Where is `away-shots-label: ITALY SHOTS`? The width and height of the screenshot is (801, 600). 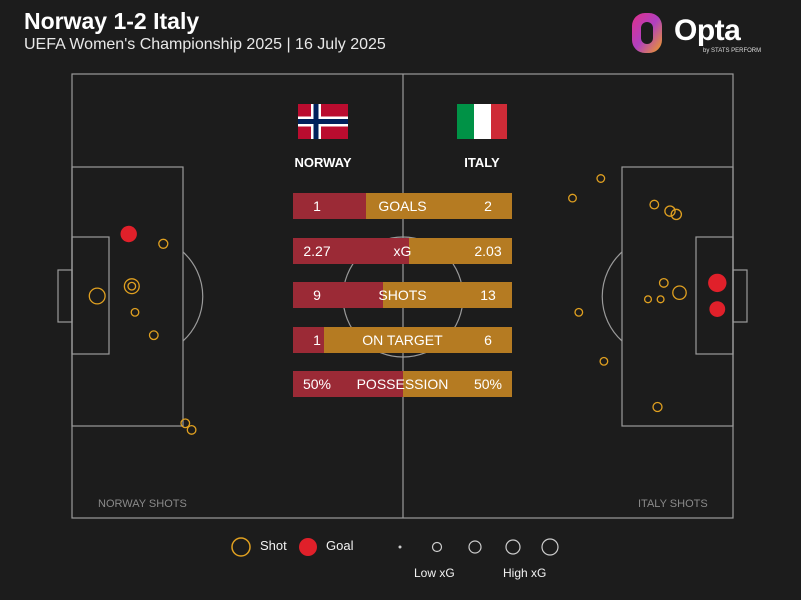
away-shots-label: ITALY SHOTS is located at coordinates (673, 504).